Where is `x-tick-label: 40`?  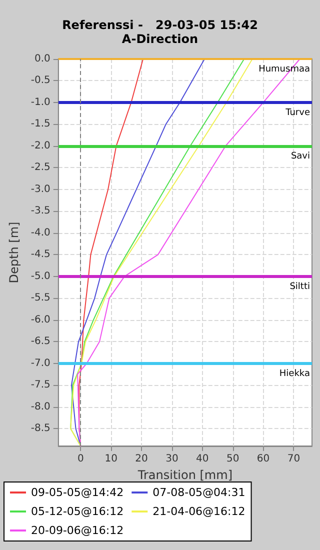 x-tick-label: 40 is located at coordinates (202, 459).